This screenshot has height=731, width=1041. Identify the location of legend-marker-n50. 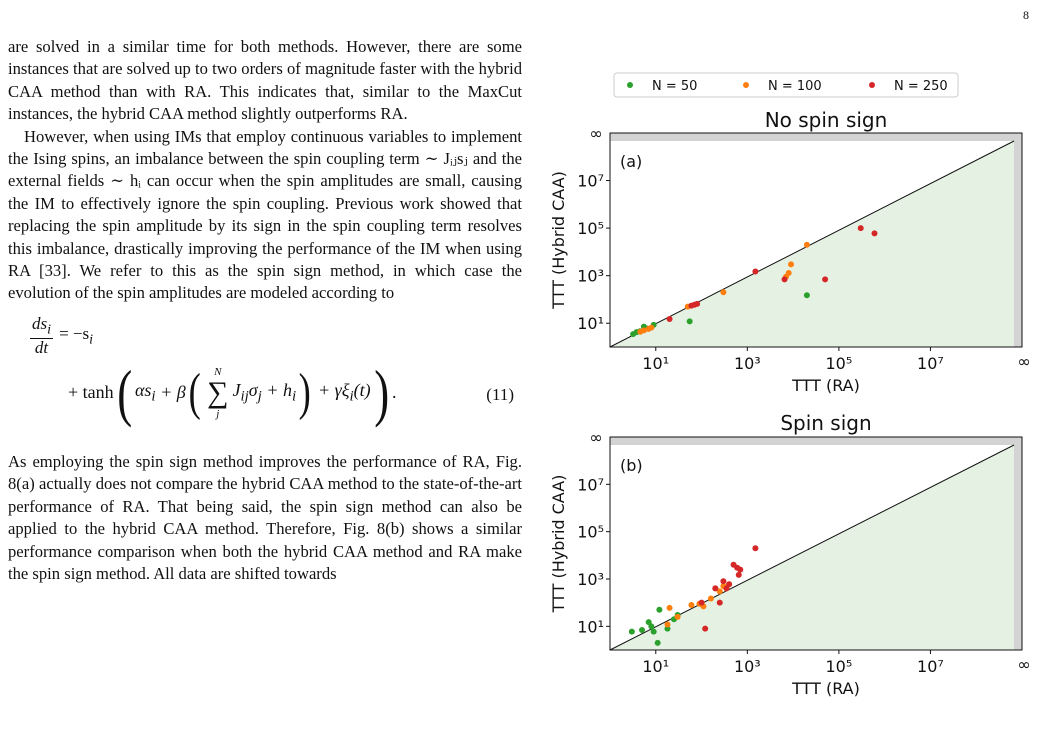
(630, 85).